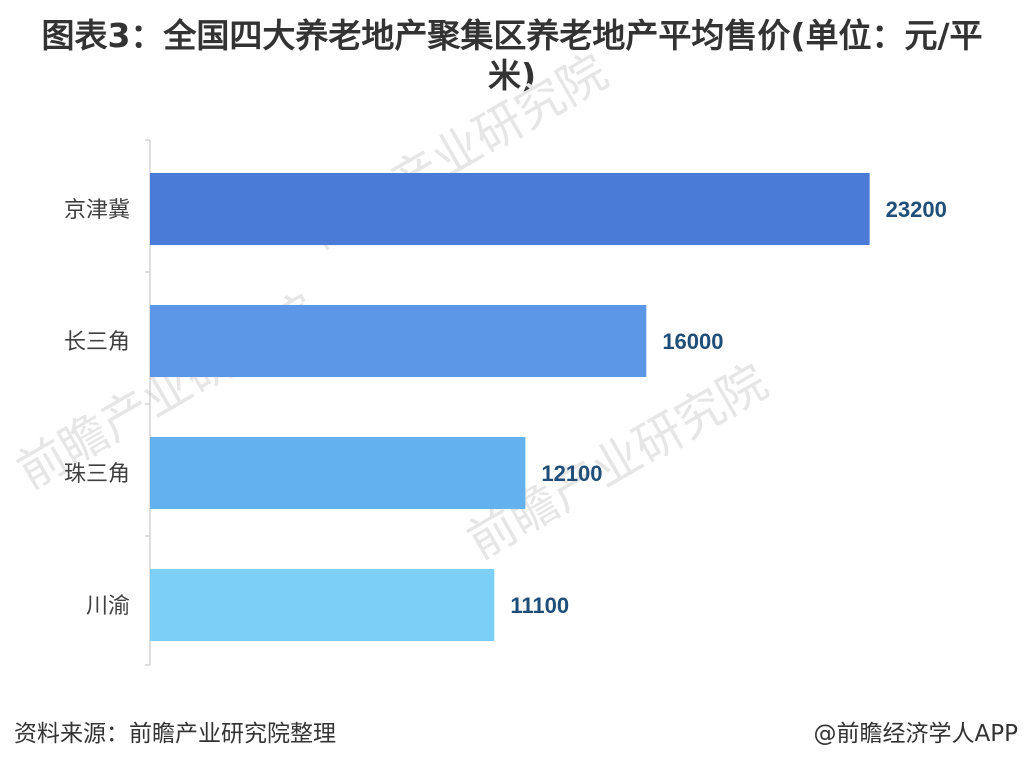  I want to click on value-label: 11100, so click(539, 605).